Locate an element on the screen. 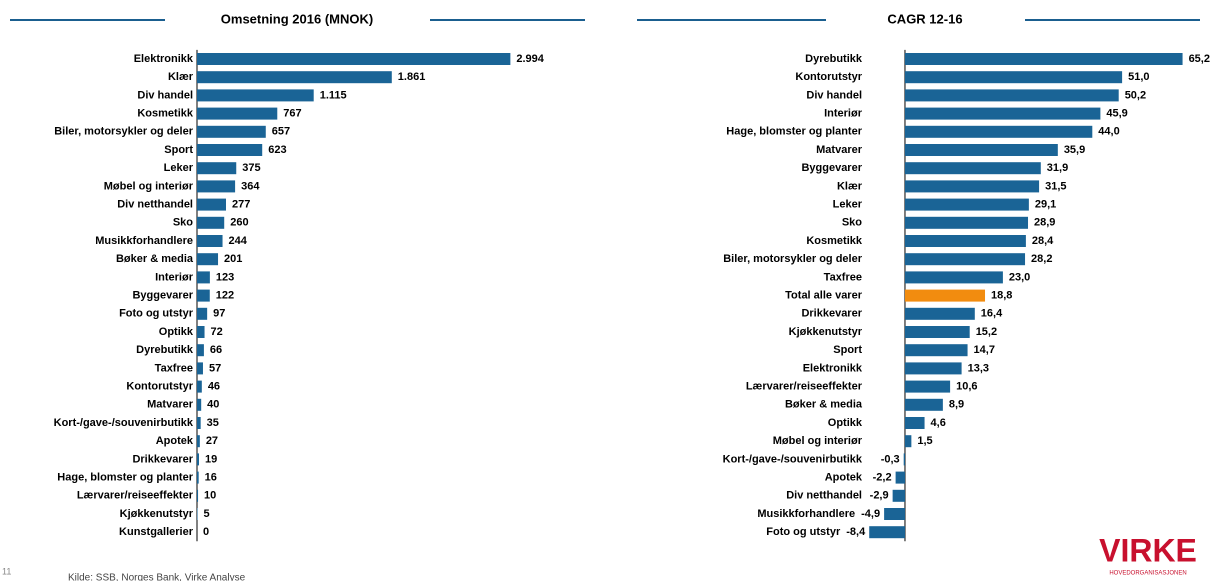 The width and height of the screenshot is (1212, 581). value-label: -2,9 is located at coordinates (879, 496).